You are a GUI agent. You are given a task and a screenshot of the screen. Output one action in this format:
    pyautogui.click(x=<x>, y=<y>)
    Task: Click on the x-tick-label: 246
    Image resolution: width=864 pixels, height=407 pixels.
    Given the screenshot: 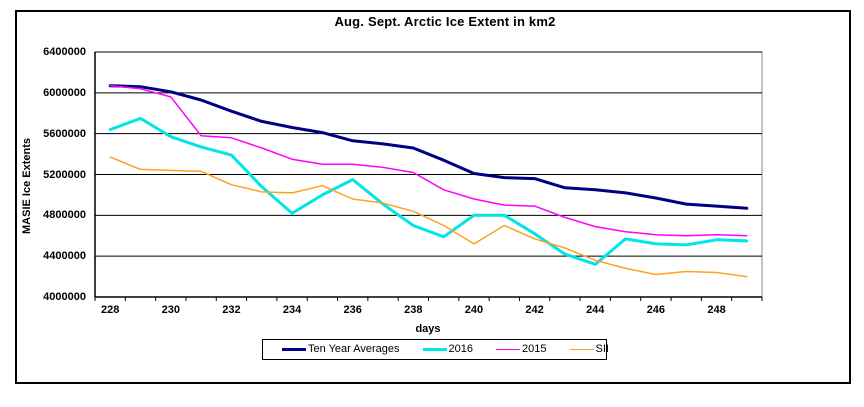 What is the action you would take?
    pyautogui.click(x=656, y=310)
    